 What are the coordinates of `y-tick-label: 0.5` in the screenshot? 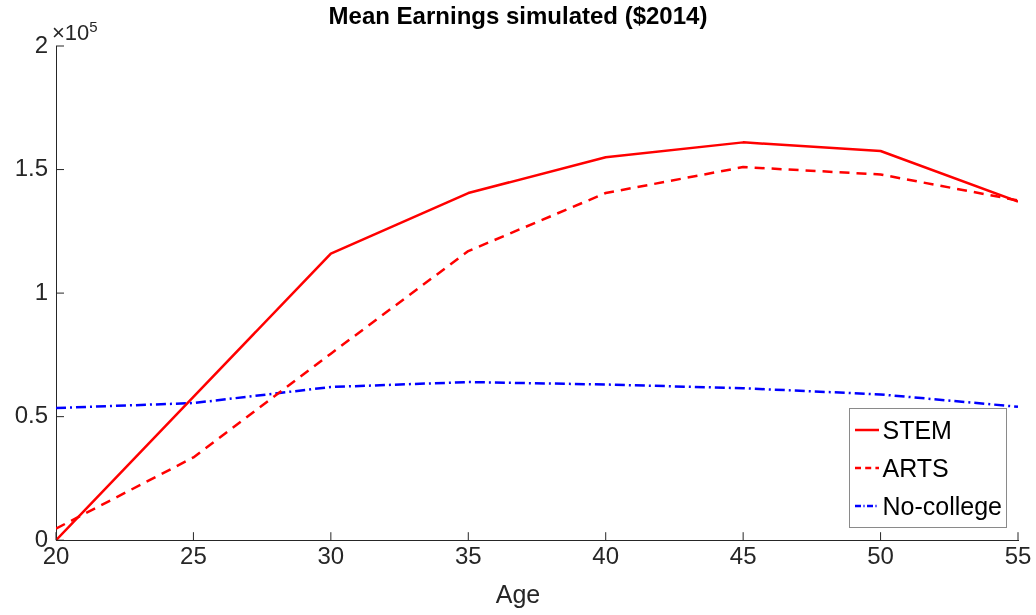 It's located at (31, 415).